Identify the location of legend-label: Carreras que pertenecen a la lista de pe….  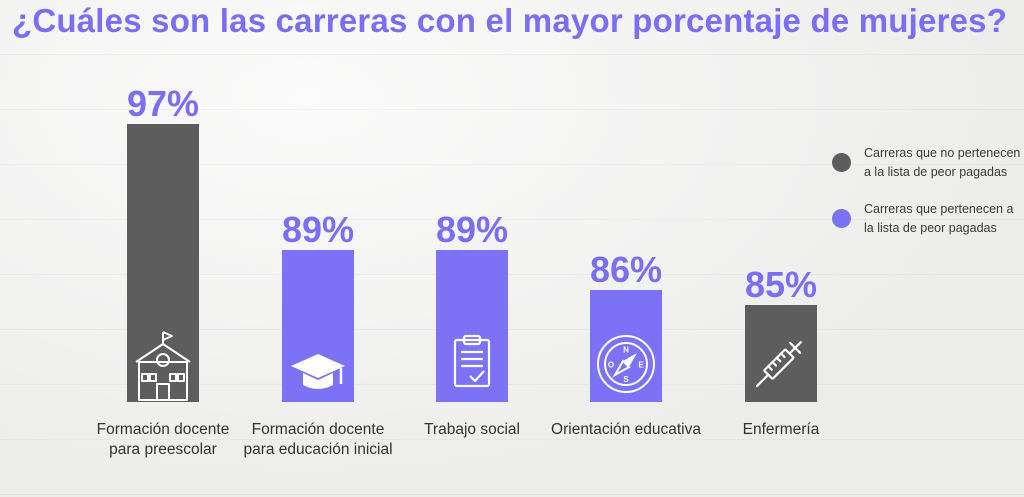
(939, 218).